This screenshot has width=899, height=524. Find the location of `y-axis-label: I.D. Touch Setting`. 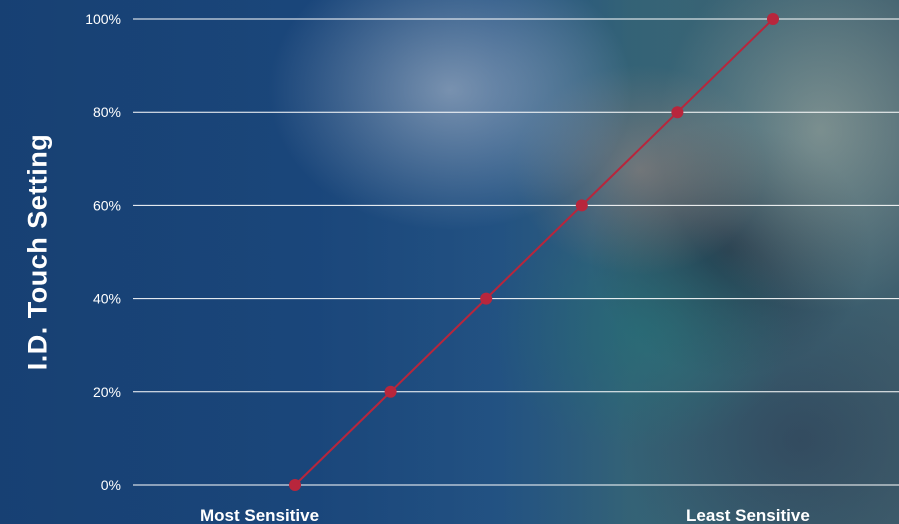

y-axis-label: I.D. Touch Setting is located at coordinates (37, 252).